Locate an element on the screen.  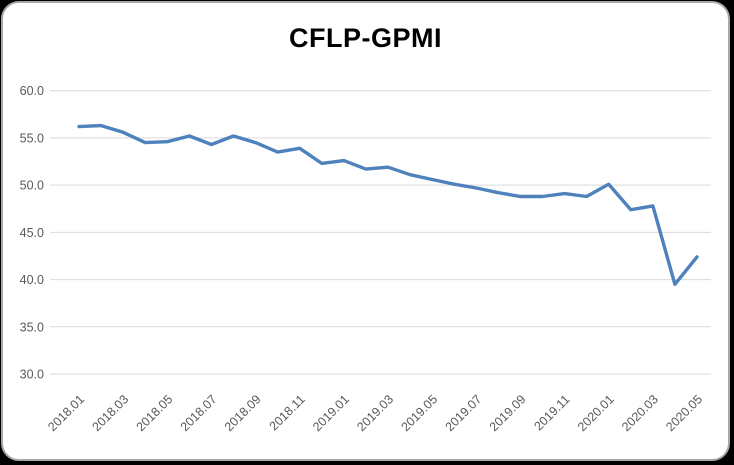
x-axis-tick-label: 2019.07 is located at coordinates (464, 413).